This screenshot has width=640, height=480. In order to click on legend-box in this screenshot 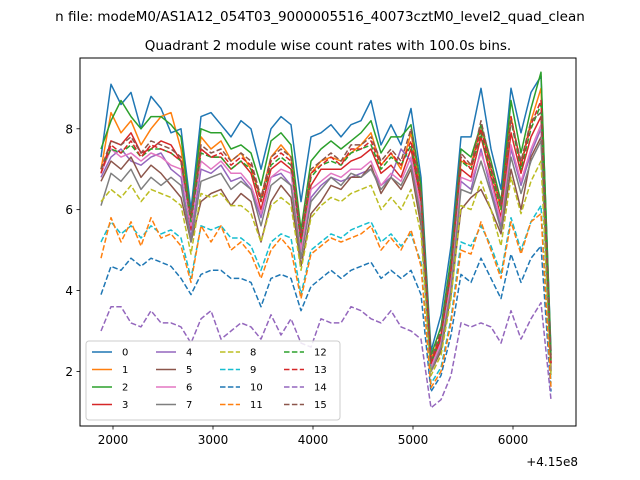, I will do `click(213, 380)`.